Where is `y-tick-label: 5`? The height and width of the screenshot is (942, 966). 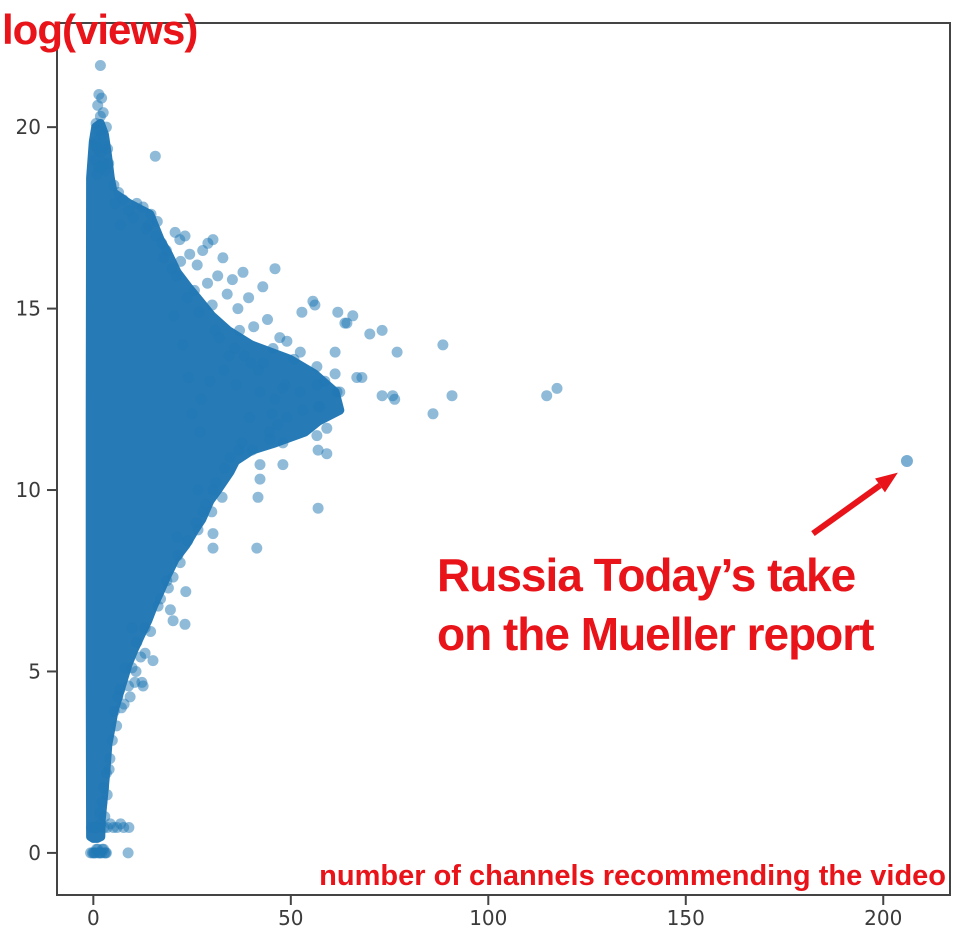 y-tick-label: 5 is located at coordinates (34, 671).